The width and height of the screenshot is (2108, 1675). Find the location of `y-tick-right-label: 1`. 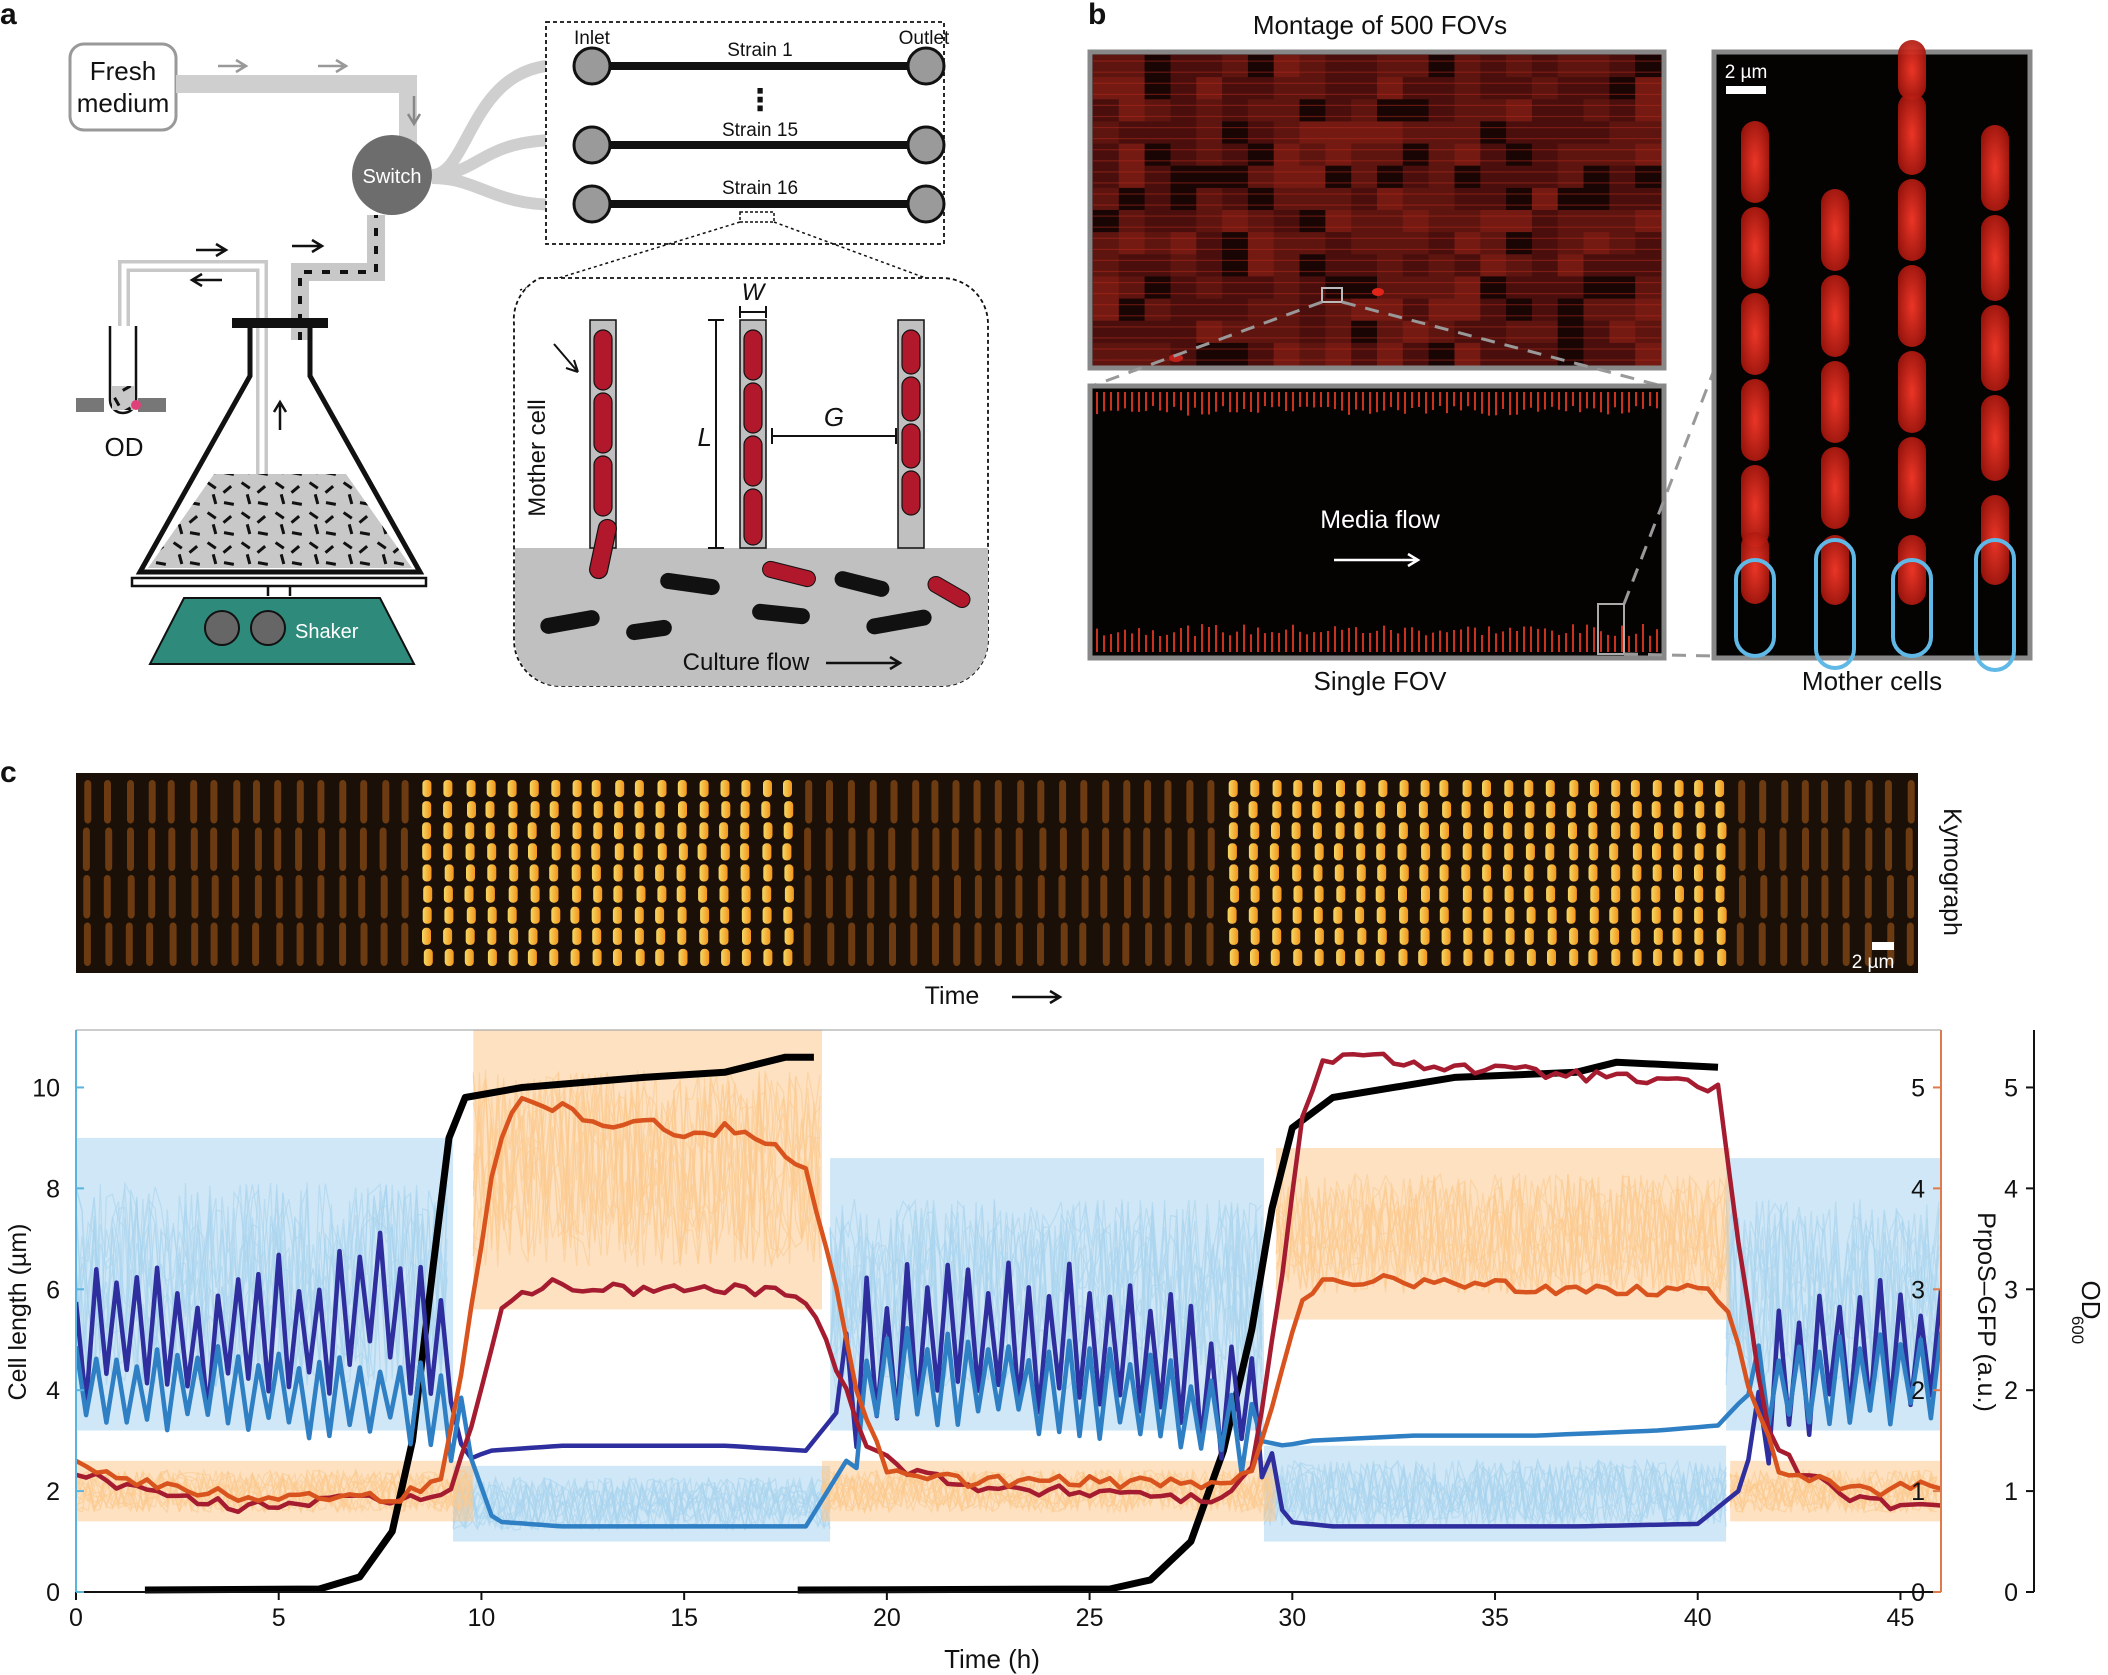

y-tick-right-label: 1 is located at coordinates (1918, 1492).